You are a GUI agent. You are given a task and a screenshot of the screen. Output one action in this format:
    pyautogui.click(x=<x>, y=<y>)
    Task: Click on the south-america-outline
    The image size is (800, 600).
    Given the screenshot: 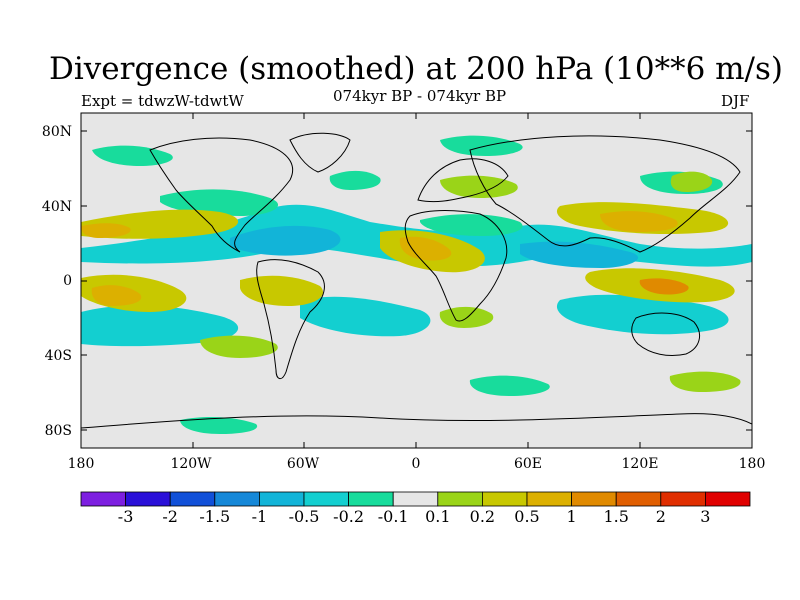 What is the action you would take?
    pyautogui.click(x=290, y=319)
    